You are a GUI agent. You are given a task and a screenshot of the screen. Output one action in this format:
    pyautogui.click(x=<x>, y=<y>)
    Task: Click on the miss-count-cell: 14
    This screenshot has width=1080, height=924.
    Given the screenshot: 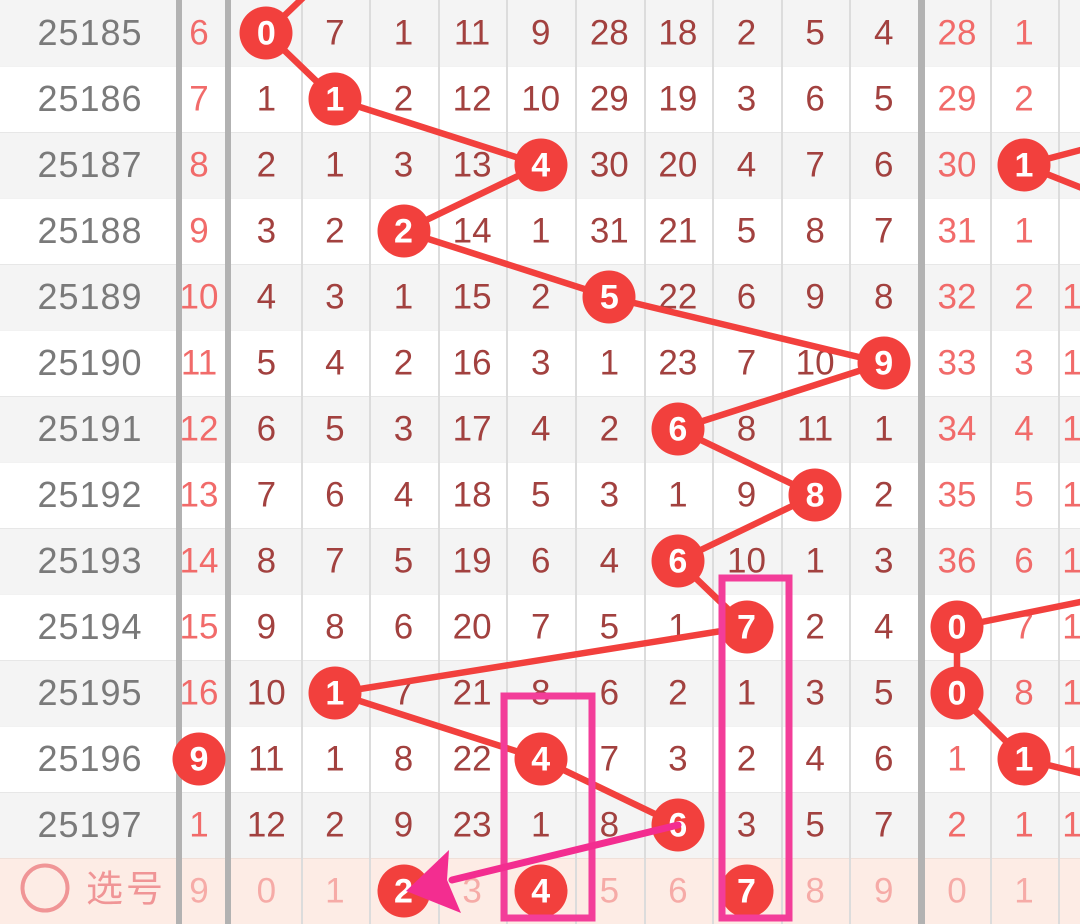 What is the action you would take?
    pyautogui.click(x=472, y=231)
    